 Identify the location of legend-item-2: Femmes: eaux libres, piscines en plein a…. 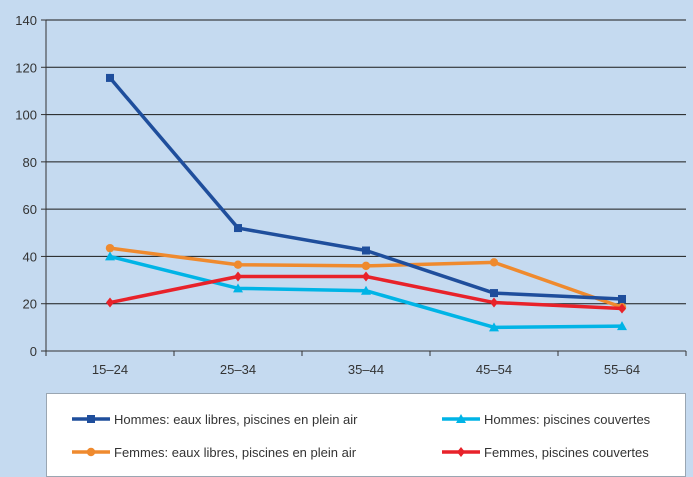
(213, 452).